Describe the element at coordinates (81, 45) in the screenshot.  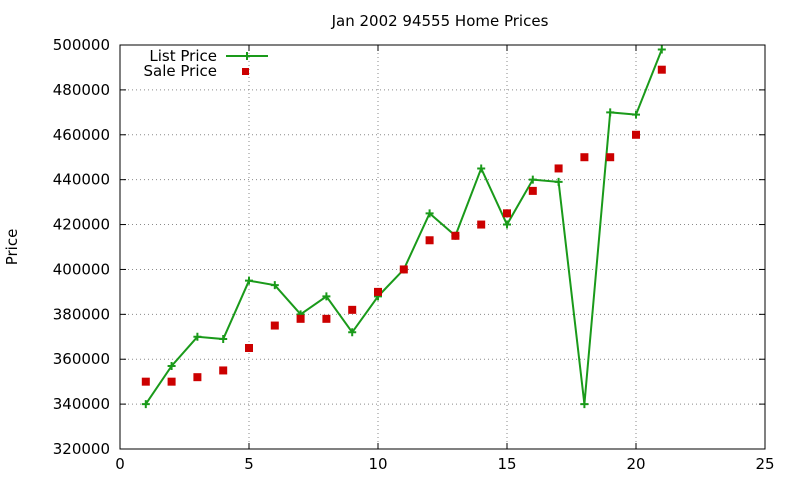
I see `y-tick-label: 500000` at that location.